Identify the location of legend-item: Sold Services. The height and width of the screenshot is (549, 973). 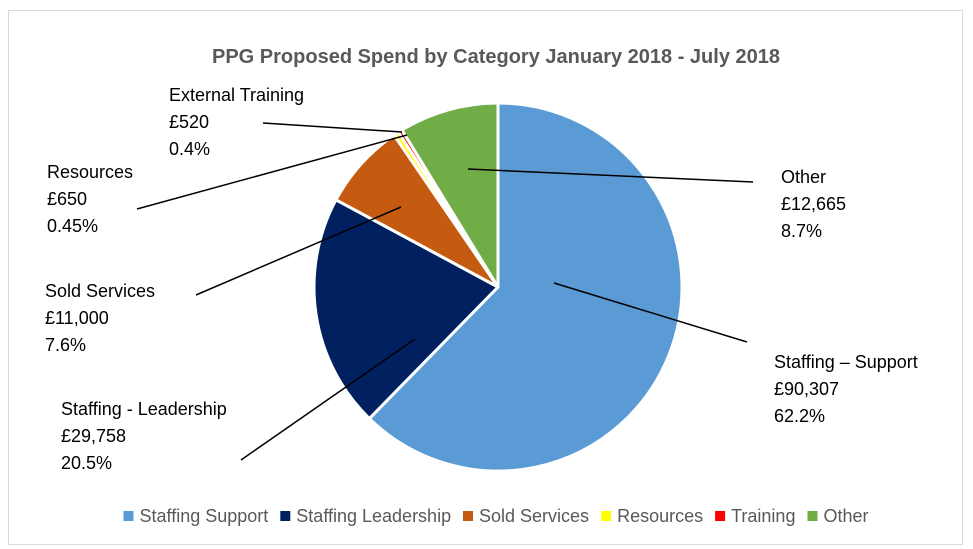
(526, 516).